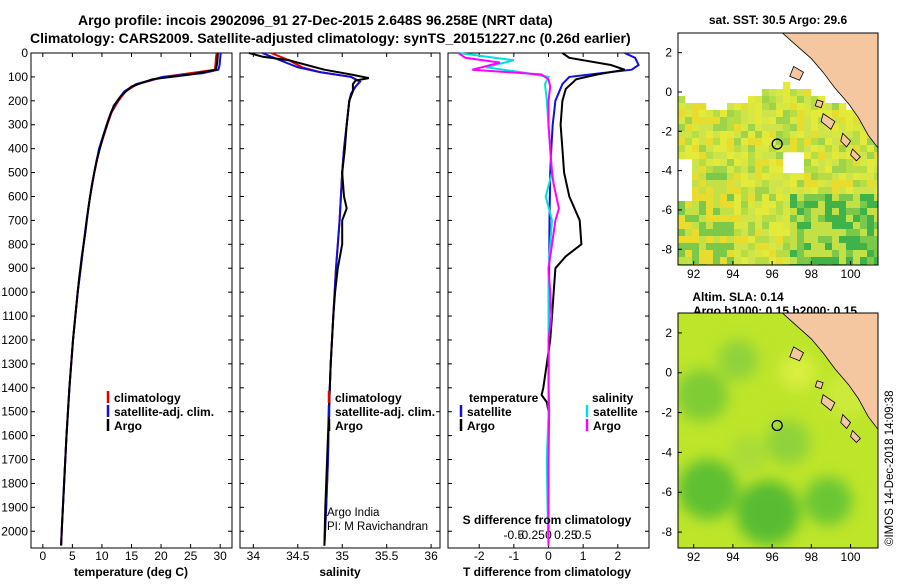  I want to click on map-y-tick-label: -6, so click(666, 210).